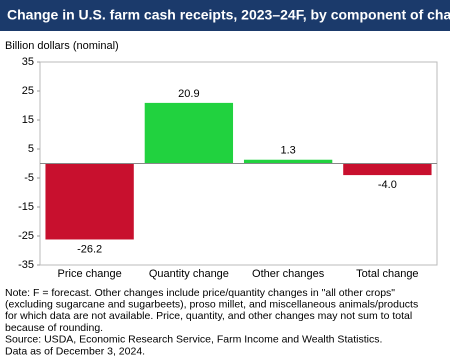  Describe the element at coordinates (387, 274) in the screenshot. I see `x-tick-label: Total change` at that location.